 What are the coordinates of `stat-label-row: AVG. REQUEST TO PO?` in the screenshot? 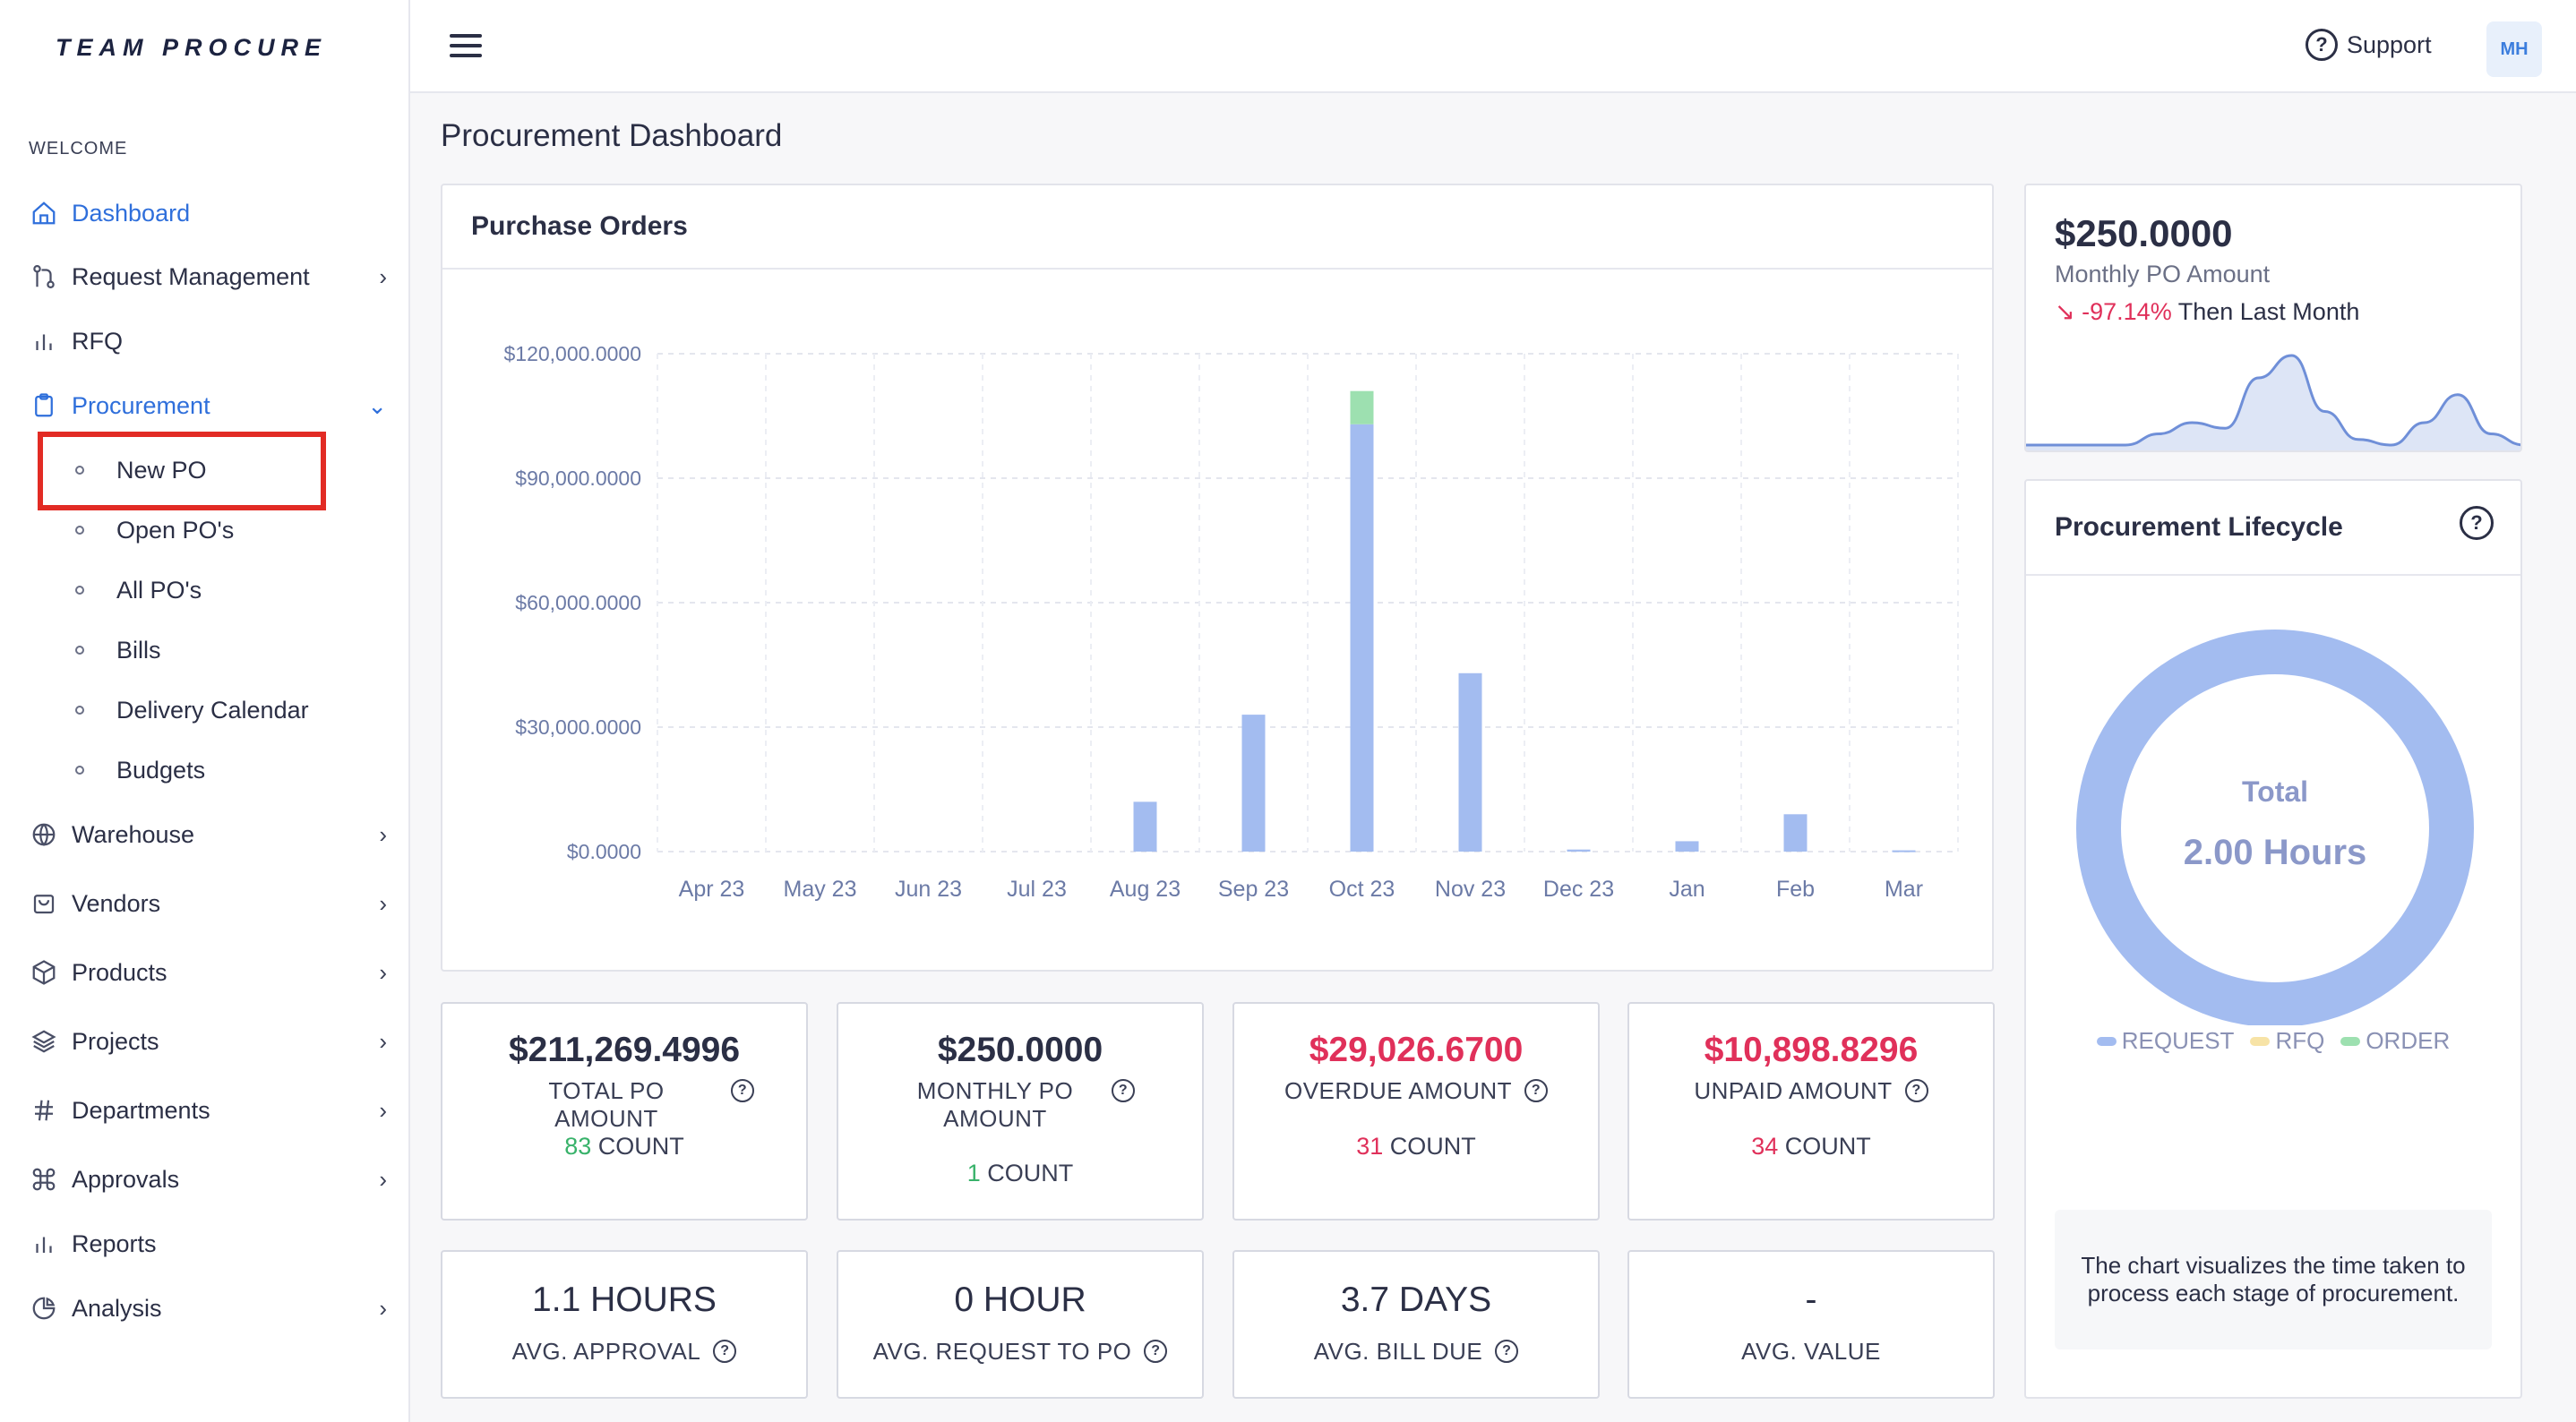 It's located at (1020, 1352).